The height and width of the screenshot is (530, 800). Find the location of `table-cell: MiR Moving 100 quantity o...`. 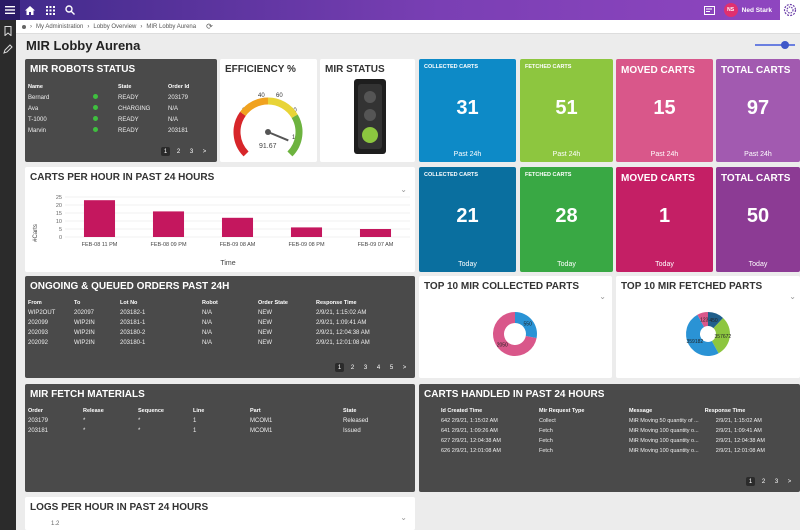

table-cell: MiR Moving 100 quantity o... is located at coordinates (664, 451).